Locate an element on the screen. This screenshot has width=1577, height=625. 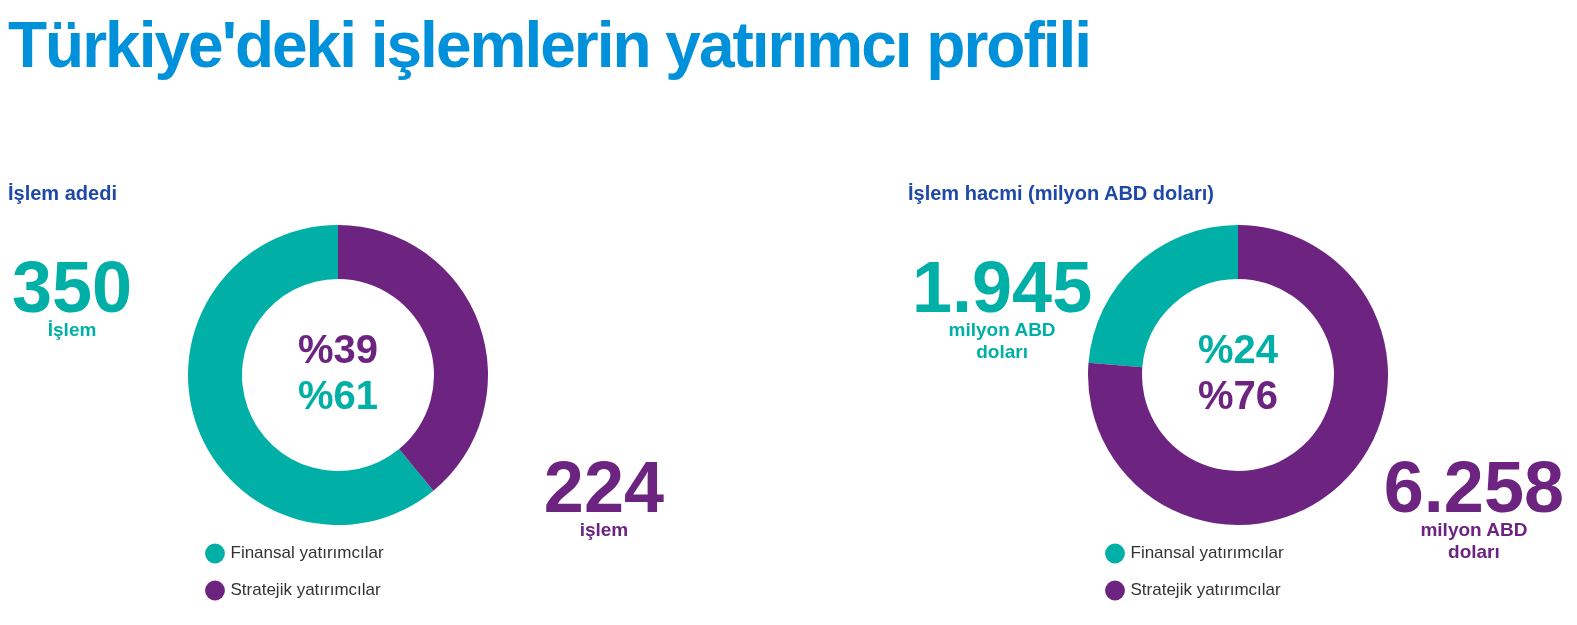
chart-title: İşlem hacmi (milyon ABD doları) is located at coordinates (1061, 193).